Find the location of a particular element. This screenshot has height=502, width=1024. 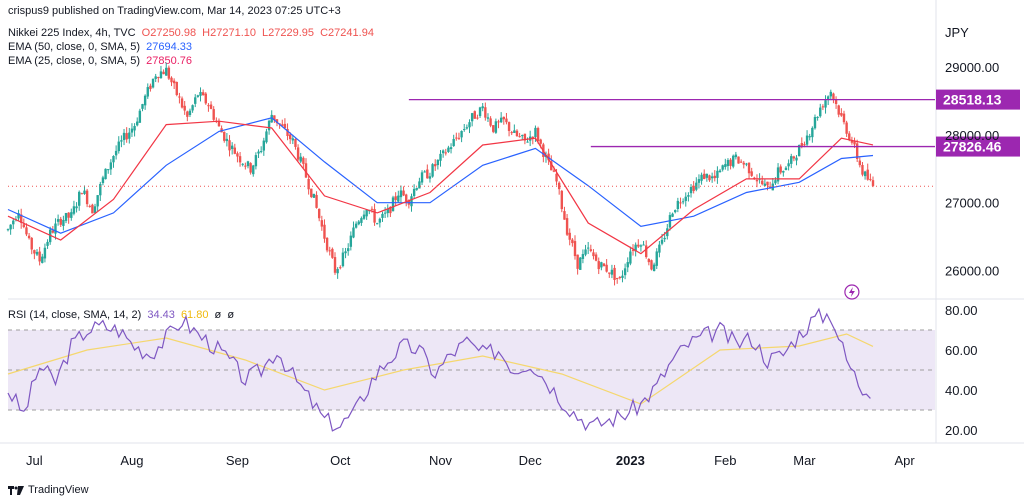

price-tick-label: 26000.00 is located at coordinates (972, 271).